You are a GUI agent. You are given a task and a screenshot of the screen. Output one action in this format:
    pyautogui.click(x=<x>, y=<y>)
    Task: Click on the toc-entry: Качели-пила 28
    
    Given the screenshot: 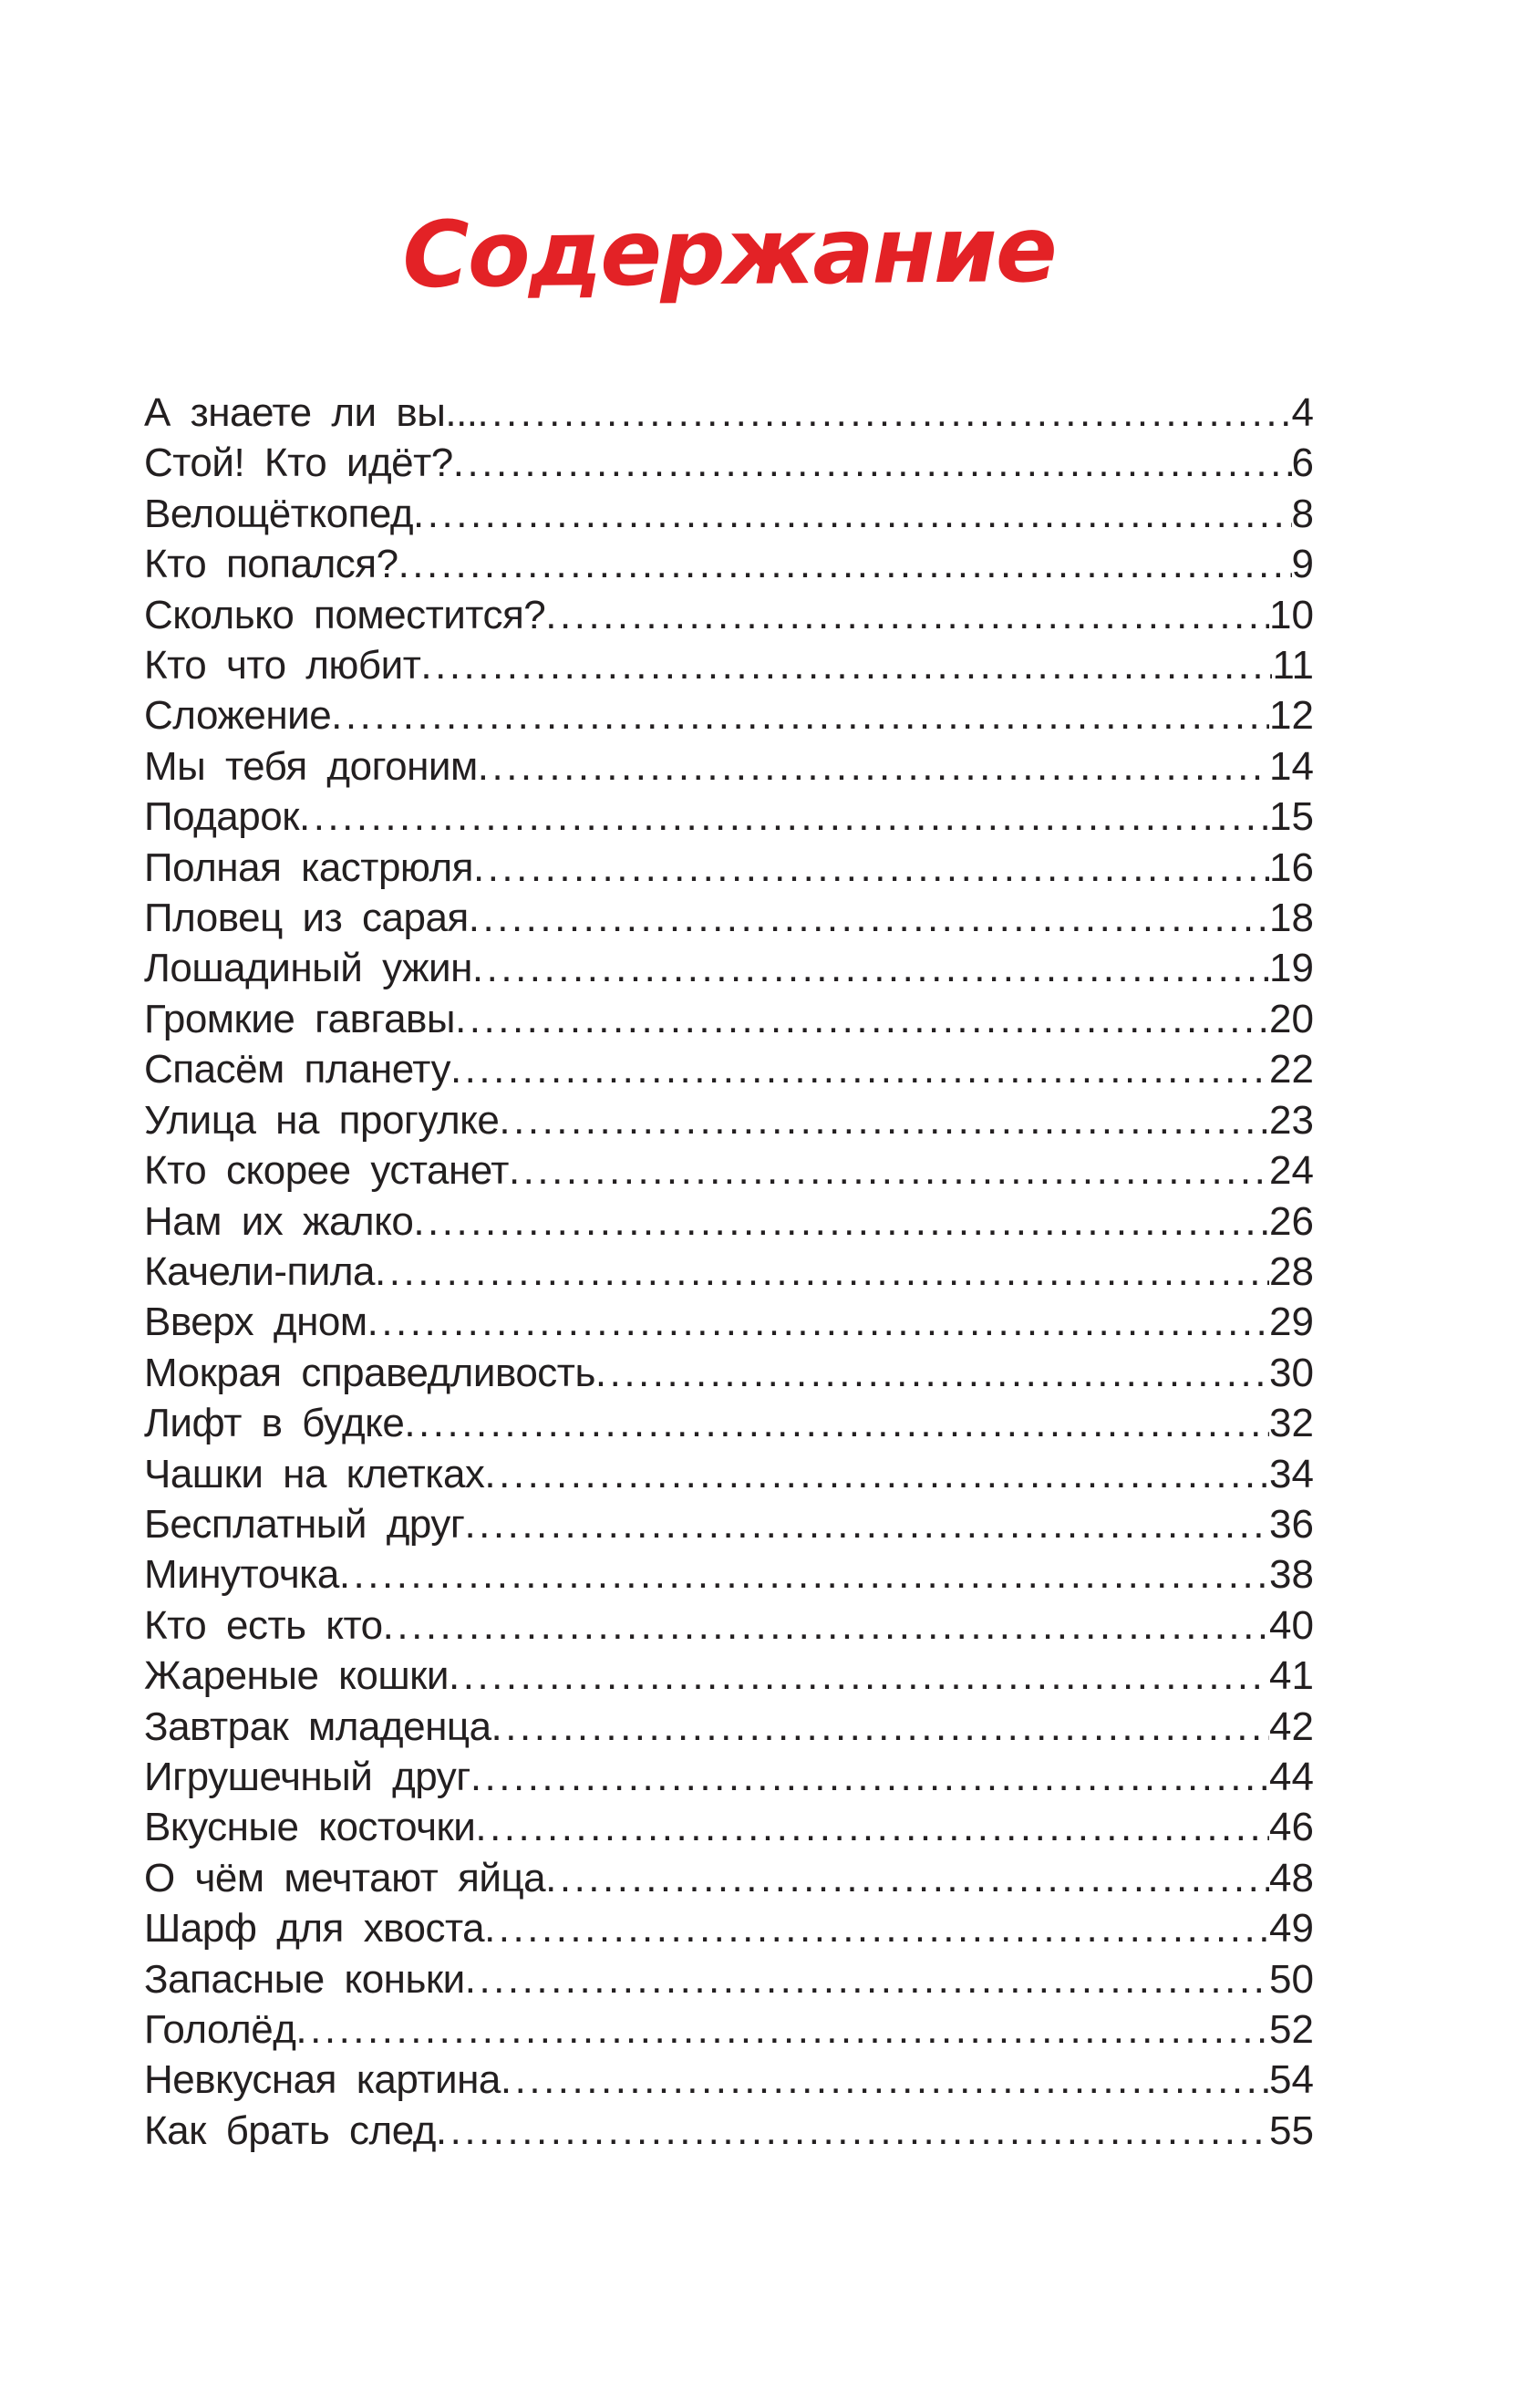 What is the action you would take?
    pyautogui.click(x=729, y=1272)
    